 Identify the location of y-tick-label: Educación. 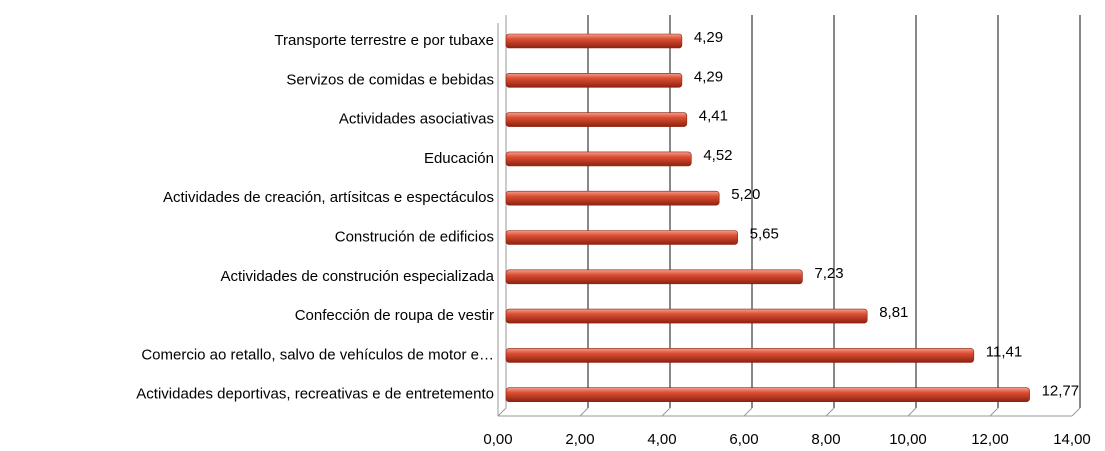
(459, 158).